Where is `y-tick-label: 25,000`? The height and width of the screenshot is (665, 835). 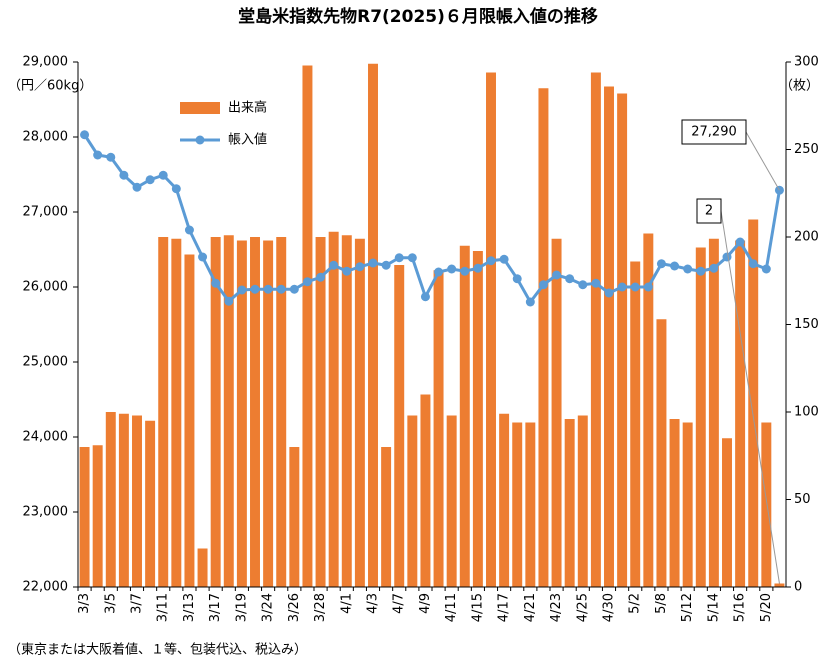
y-tick-label: 25,000 is located at coordinates (46, 362).